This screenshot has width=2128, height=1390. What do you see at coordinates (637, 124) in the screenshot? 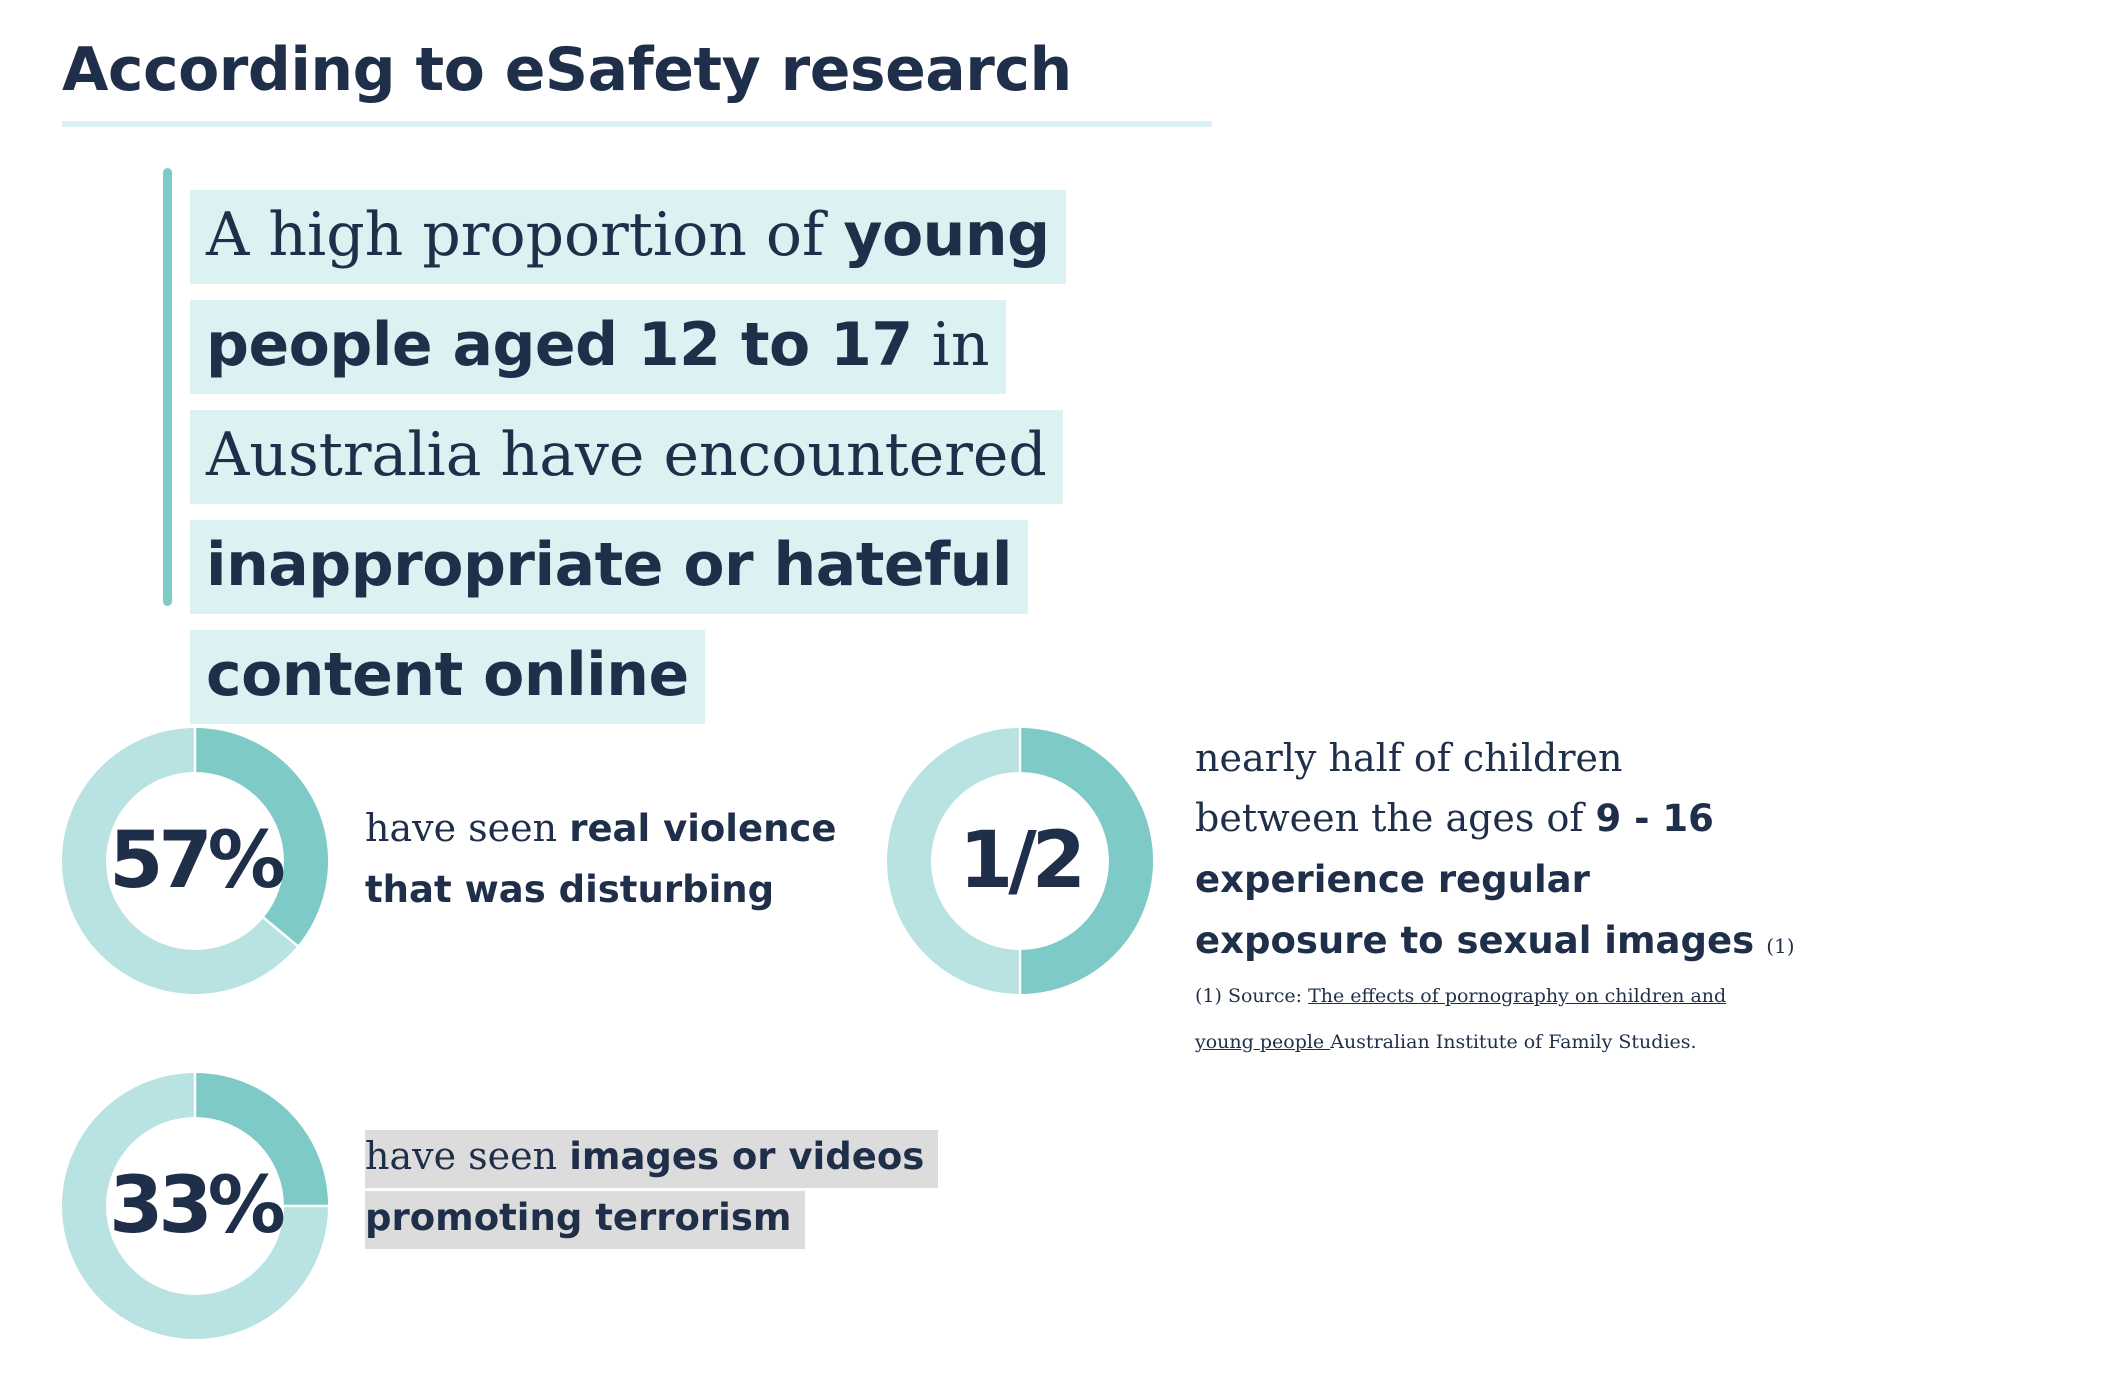
I see `title-divider` at bounding box center [637, 124].